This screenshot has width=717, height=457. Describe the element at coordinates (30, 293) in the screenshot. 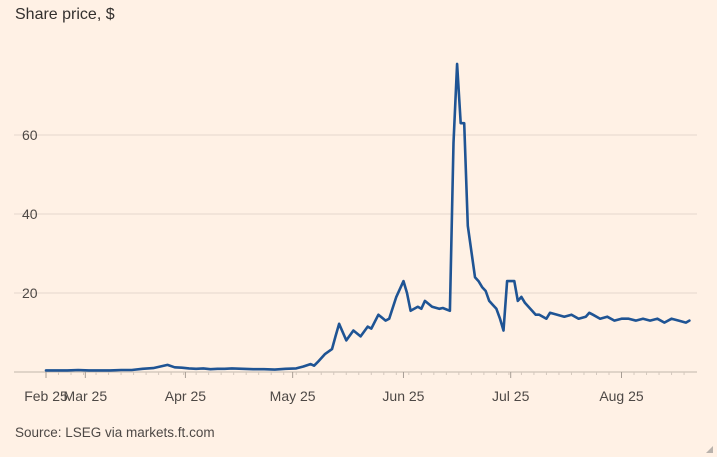

I see `y-tick-label: 20` at that location.